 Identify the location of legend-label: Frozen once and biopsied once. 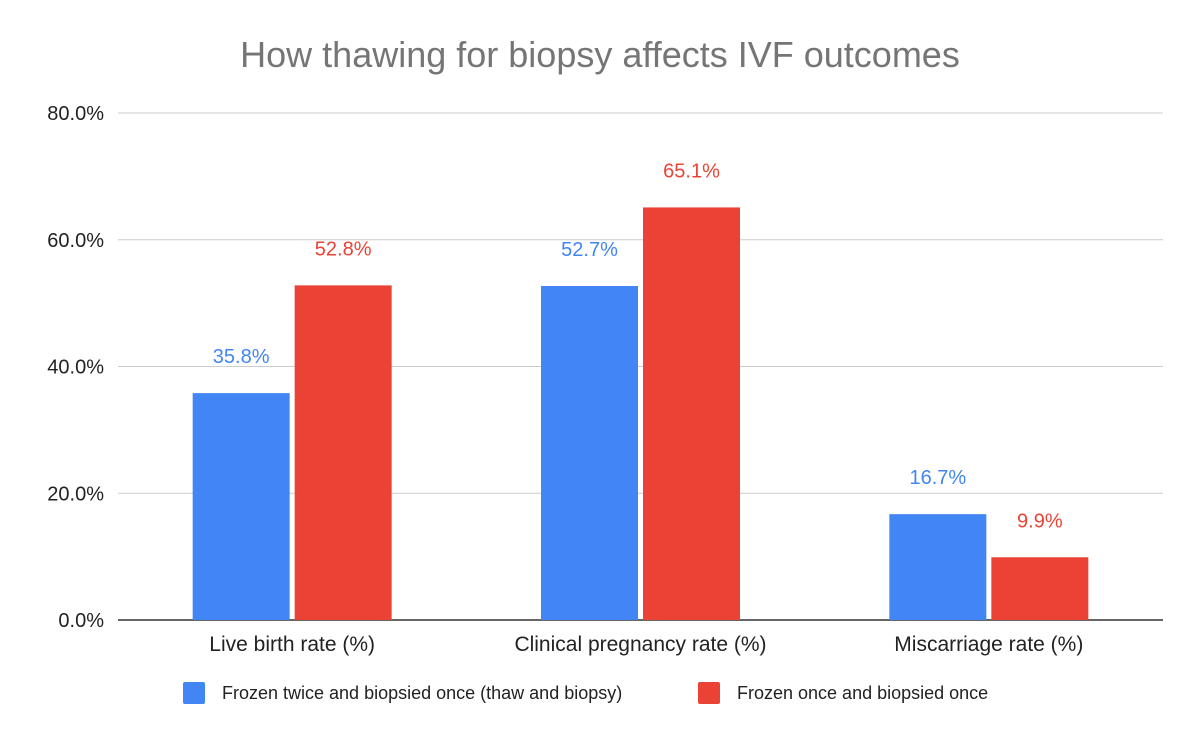
(862, 693).